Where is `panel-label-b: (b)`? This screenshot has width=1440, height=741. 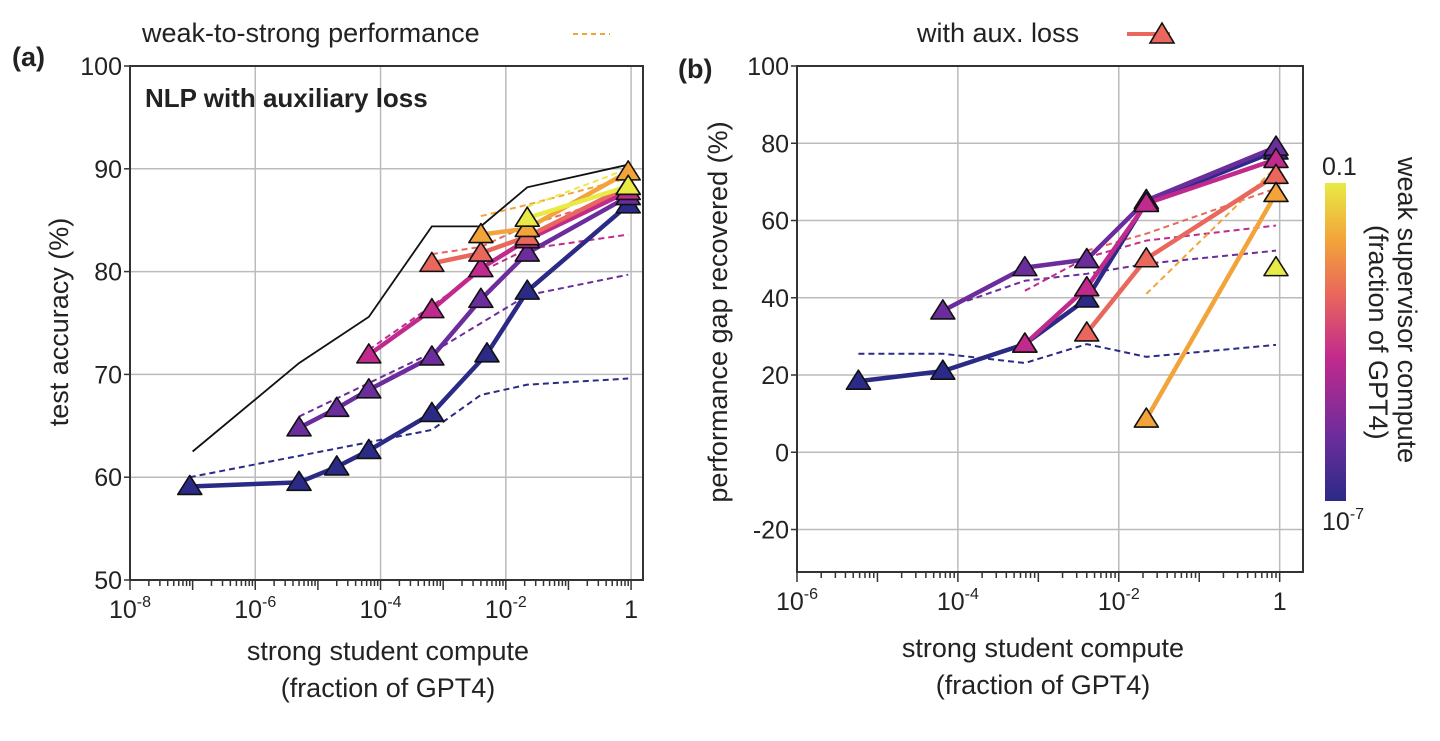
panel-label-b: (b) is located at coordinates (695, 69).